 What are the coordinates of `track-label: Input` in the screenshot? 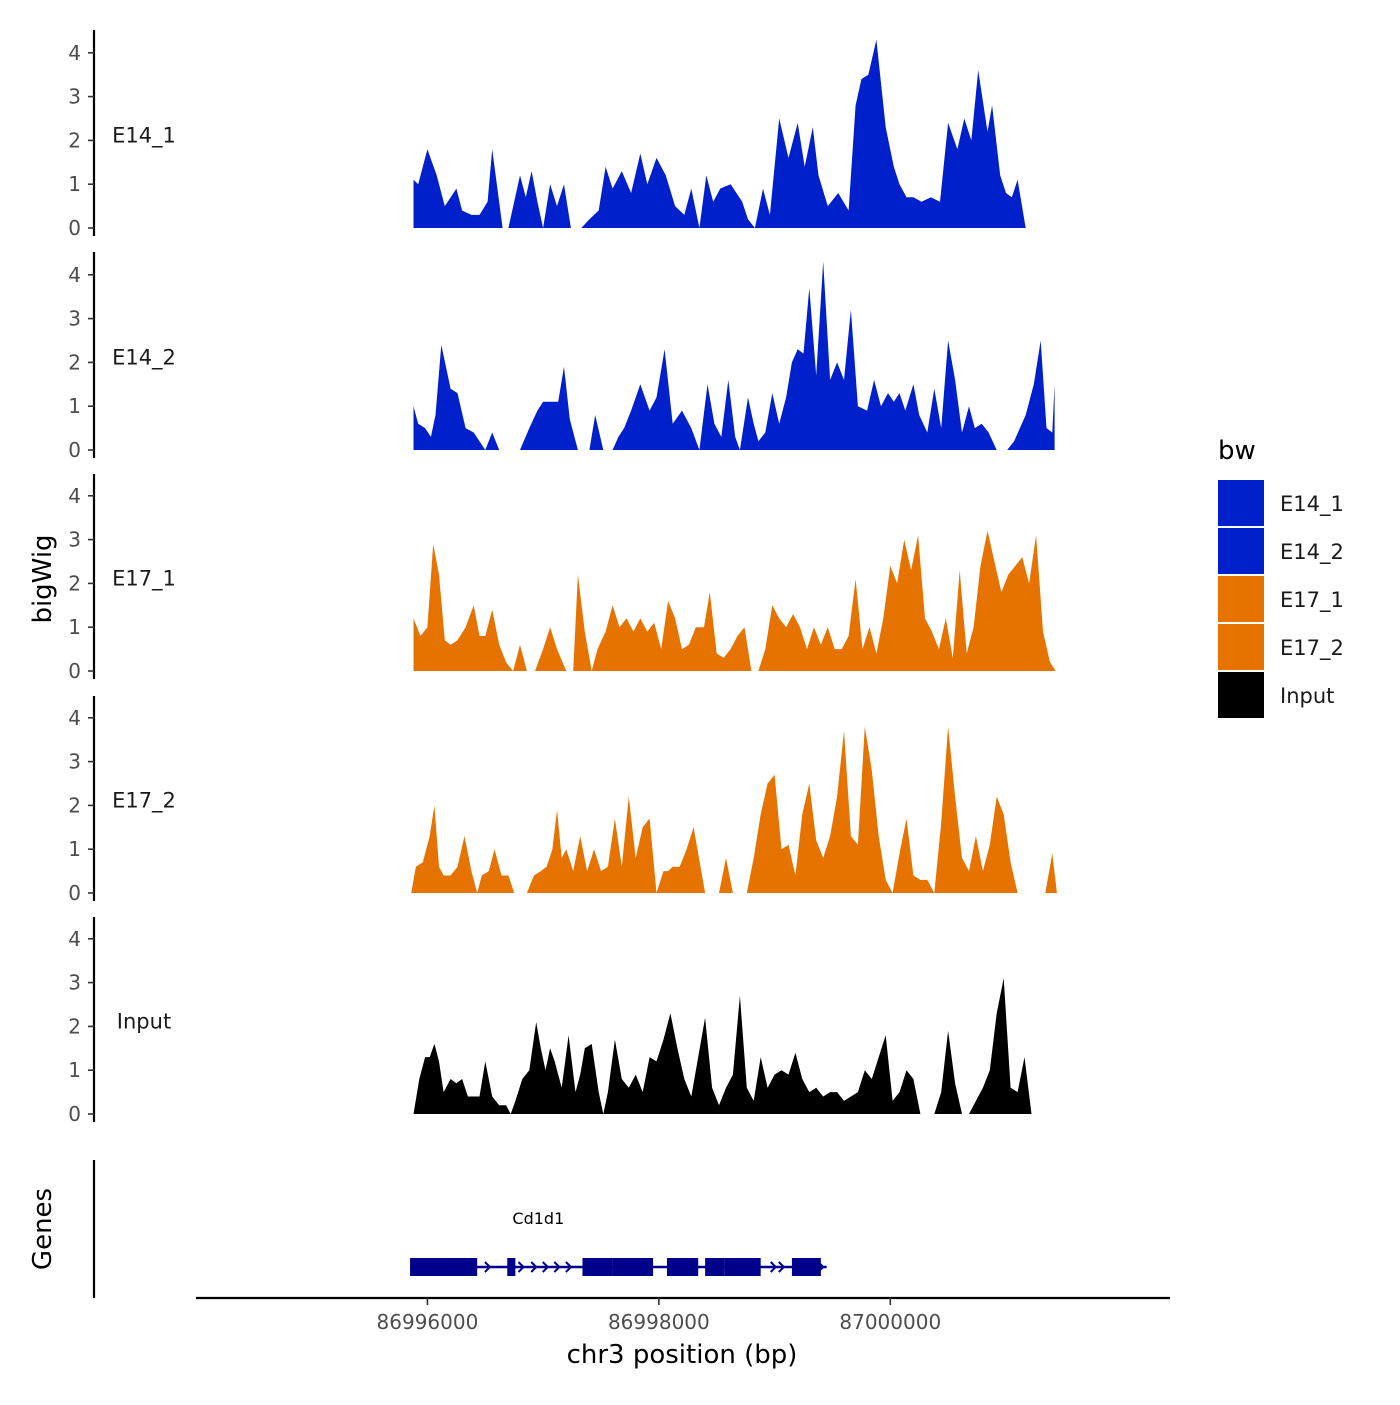 It's located at (144, 1021).